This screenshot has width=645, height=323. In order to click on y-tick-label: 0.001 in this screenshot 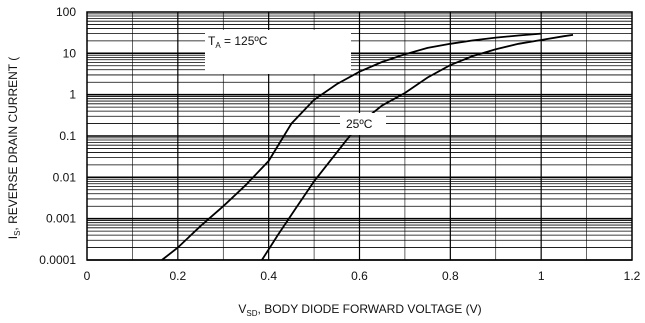, I will do `click(61, 219)`.